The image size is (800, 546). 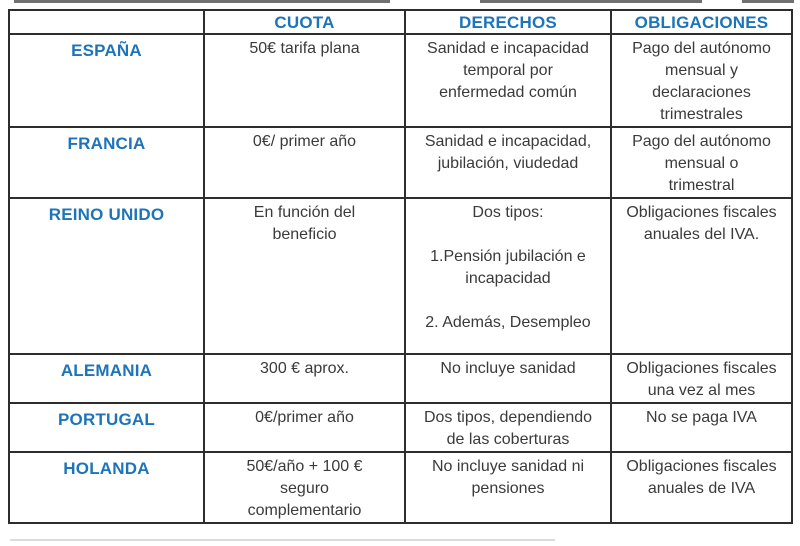 I want to click on country-label: FRANCIA, so click(x=106, y=162).